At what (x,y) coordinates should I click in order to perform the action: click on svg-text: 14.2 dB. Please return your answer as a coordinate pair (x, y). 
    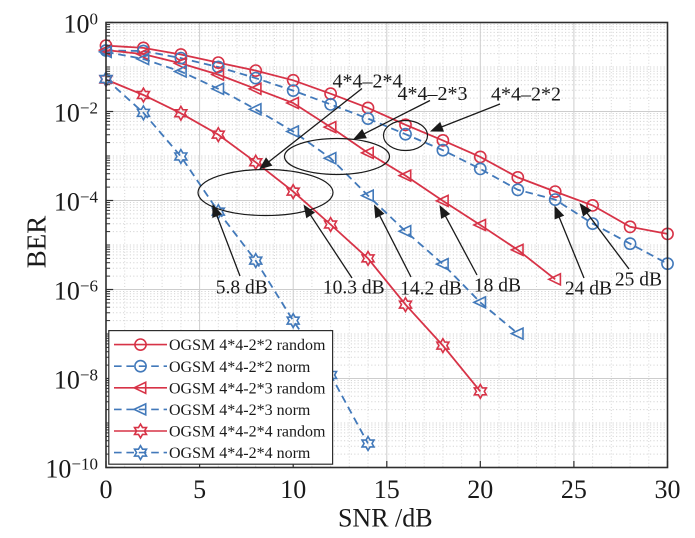
    Looking at the image, I should click on (431, 289).